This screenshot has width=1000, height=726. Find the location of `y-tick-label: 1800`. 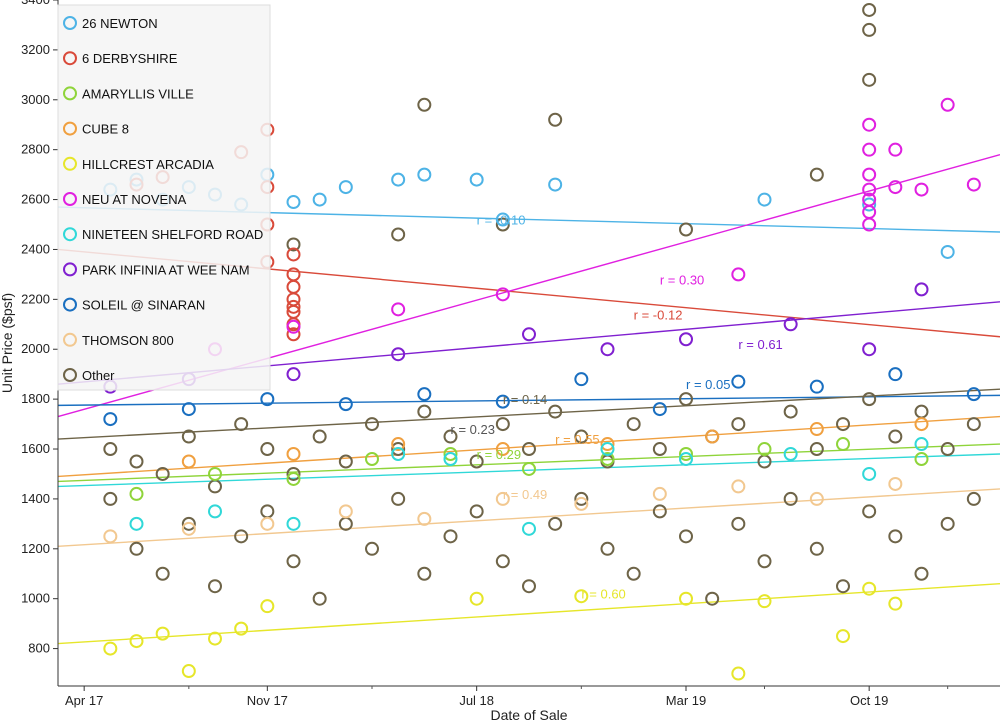

y-tick-label: 1800 is located at coordinates (35, 398).